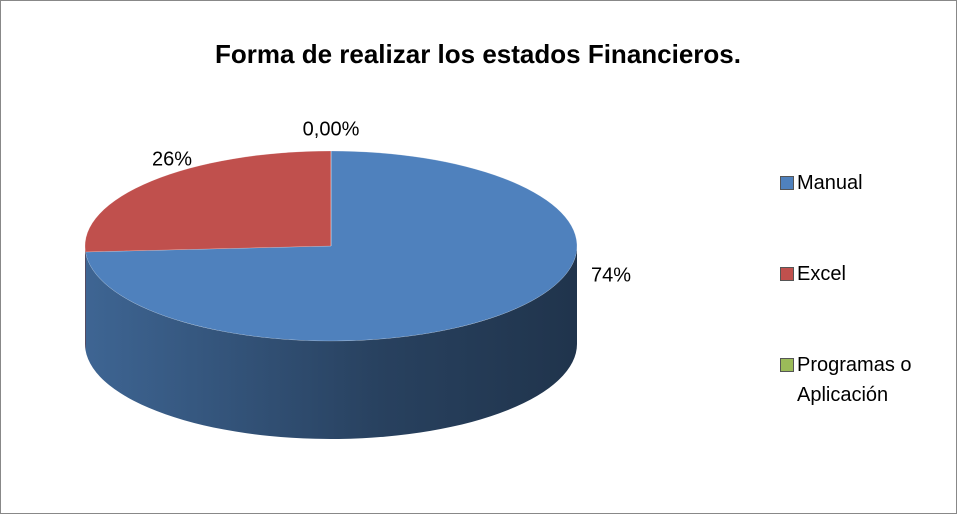  I want to click on legend-label: Excel, so click(821, 274).